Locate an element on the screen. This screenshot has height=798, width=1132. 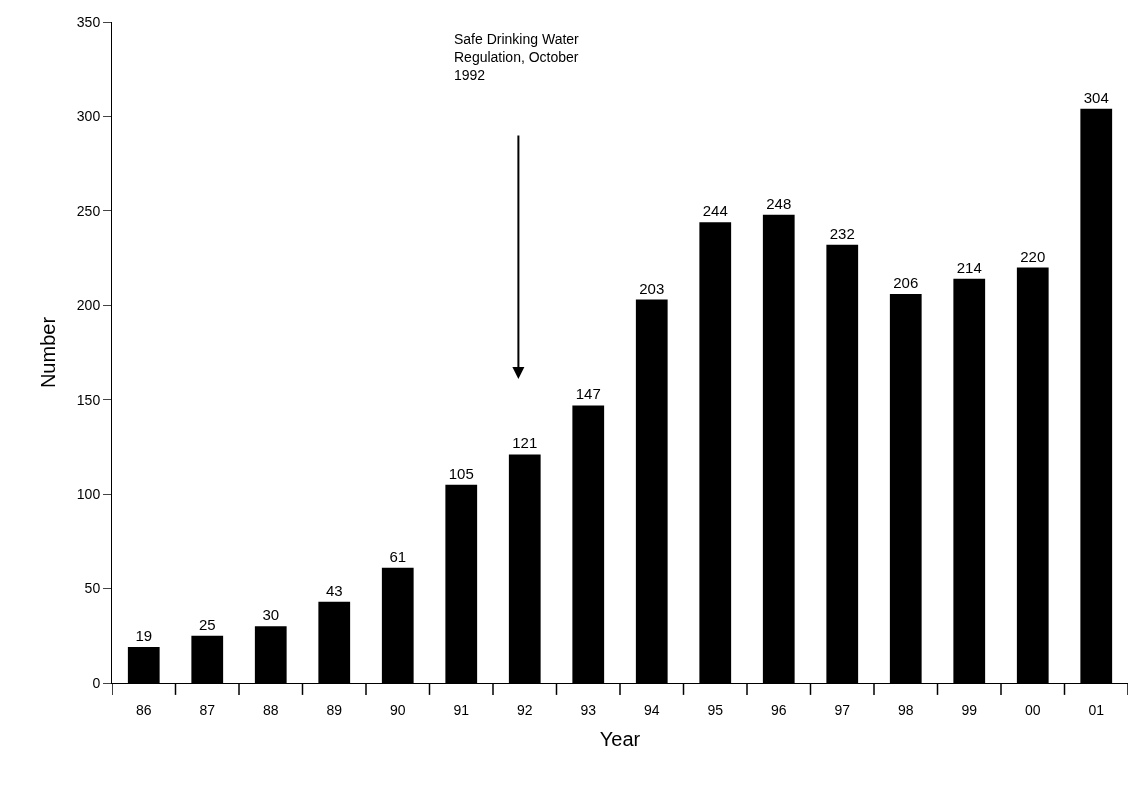
x-axis-title: Year is located at coordinates (620, 739).